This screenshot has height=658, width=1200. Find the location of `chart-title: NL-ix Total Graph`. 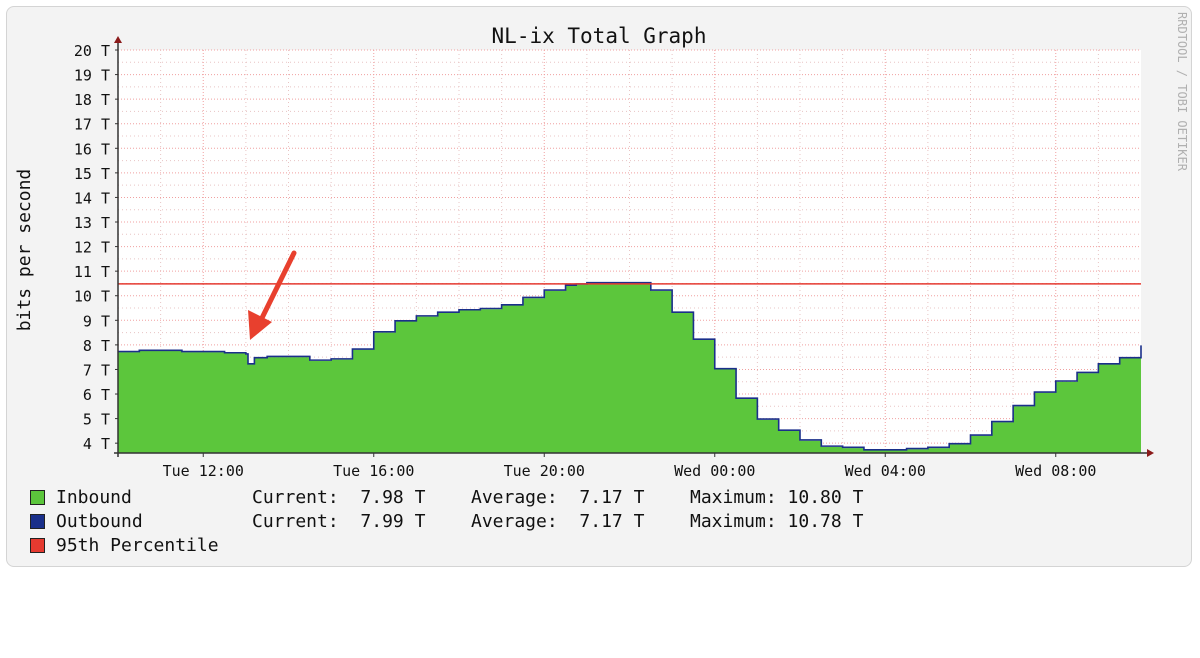

chart-title: NL-ix Total Graph is located at coordinates (599, 36).